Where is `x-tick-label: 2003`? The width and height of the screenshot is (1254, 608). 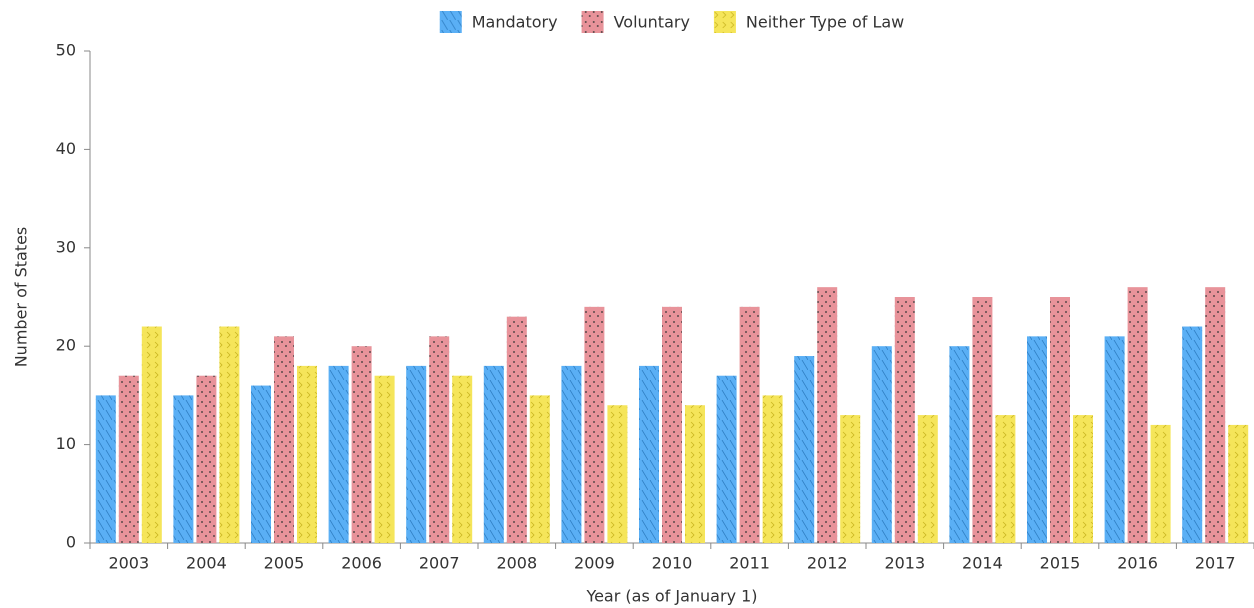 x-tick-label: 2003 is located at coordinates (128, 563).